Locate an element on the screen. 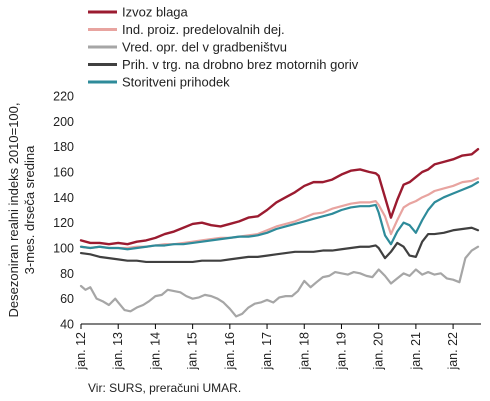 The height and width of the screenshot is (401, 490). x-tick-label: jan. 16 is located at coordinates (230, 351).